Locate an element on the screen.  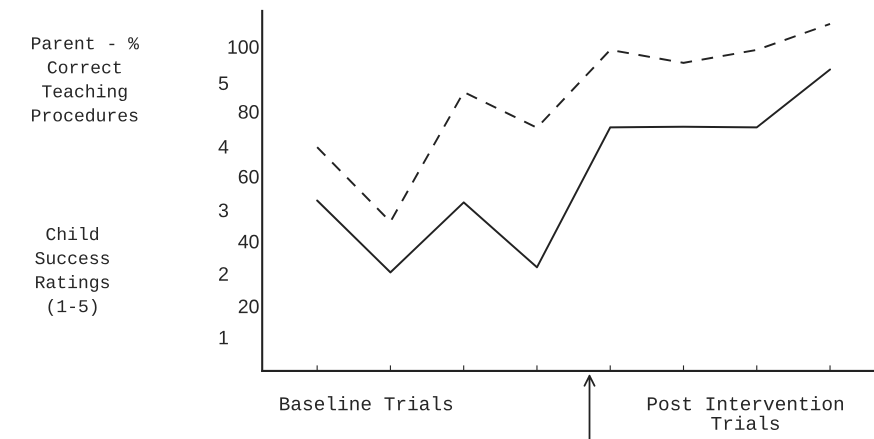
y2-tick-label: 1 is located at coordinates (224, 337).